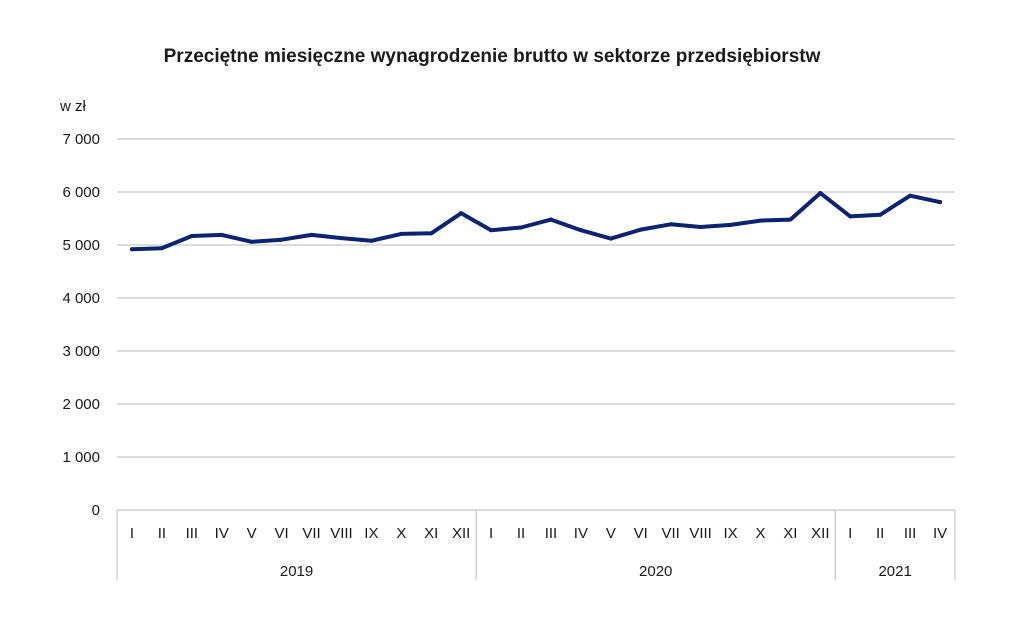 This screenshot has width=1024, height=629. Describe the element at coordinates (81, 245) in the screenshot. I see `y-tick-label: 5 000` at that location.